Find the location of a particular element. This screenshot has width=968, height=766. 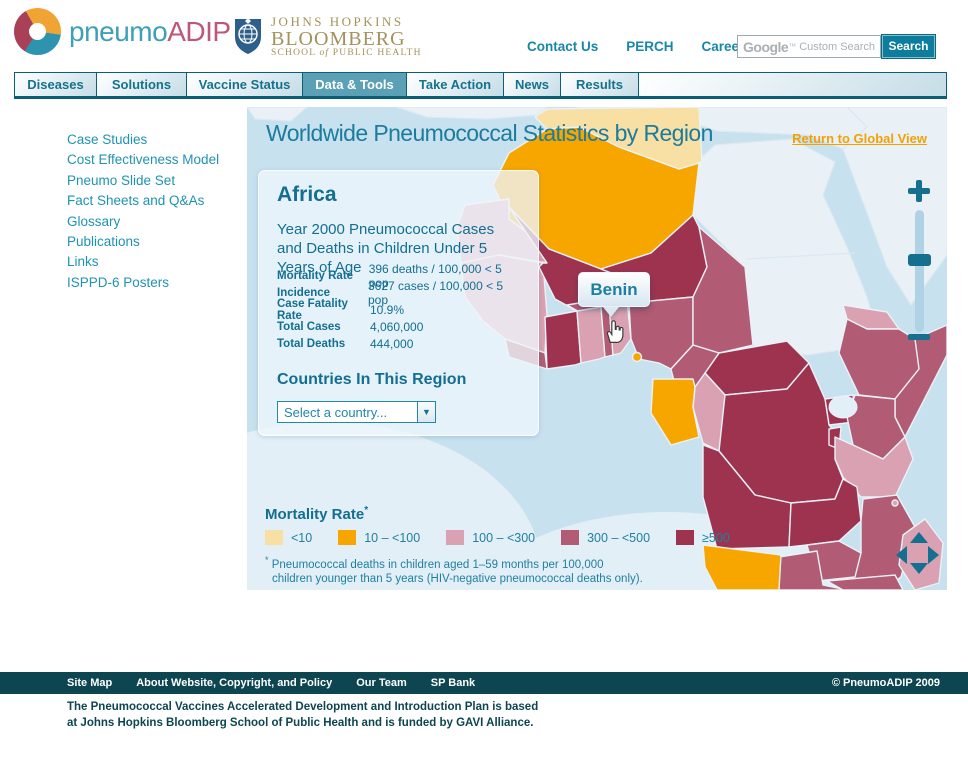

country-tooltip: Benin is located at coordinates (614, 289).